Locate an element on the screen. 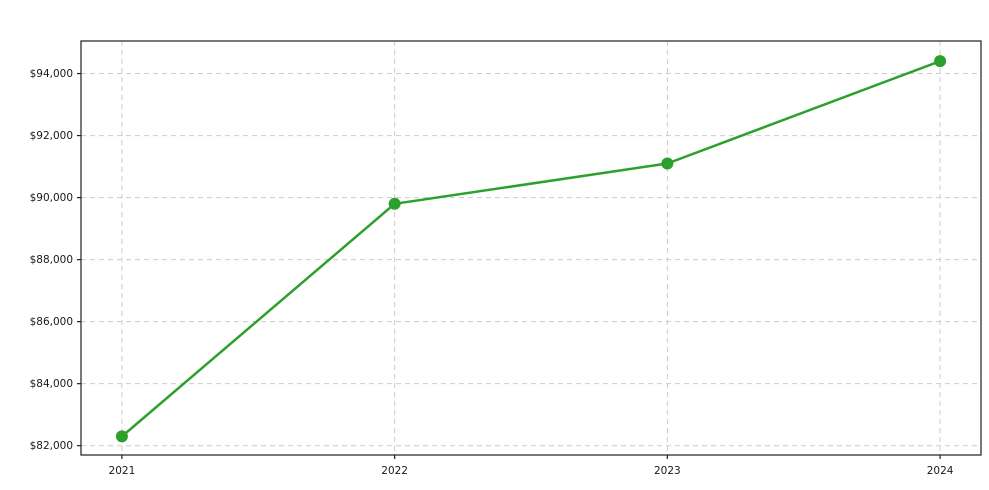  x-tick-label: 2024 is located at coordinates (940, 471).